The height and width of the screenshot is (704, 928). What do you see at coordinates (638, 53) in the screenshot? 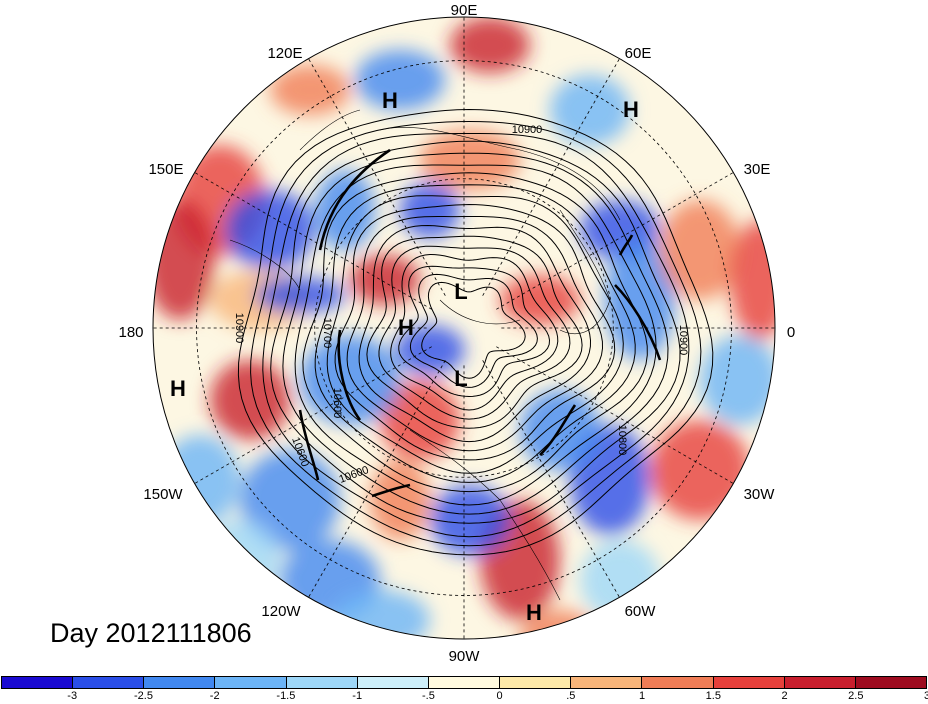
I see `lon-label: 60E` at bounding box center [638, 53].